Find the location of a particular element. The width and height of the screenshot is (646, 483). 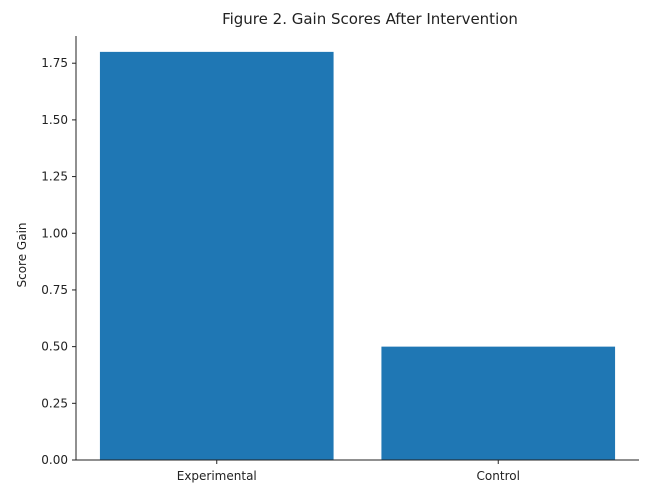

y-tick-label: 1.25 is located at coordinates (54, 177).